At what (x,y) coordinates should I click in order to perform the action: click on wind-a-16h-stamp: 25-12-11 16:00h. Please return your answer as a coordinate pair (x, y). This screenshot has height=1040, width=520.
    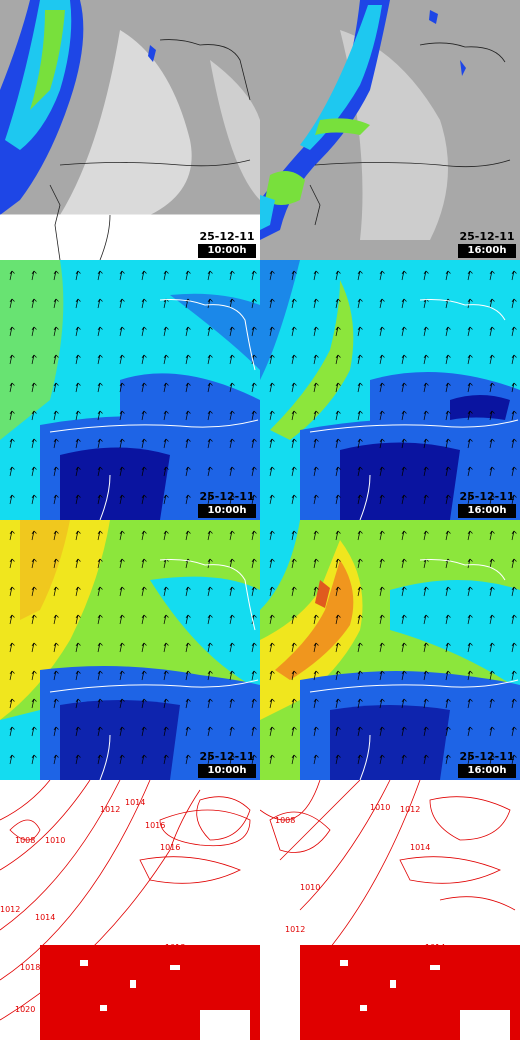
    Looking at the image, I should click on (487, 504).